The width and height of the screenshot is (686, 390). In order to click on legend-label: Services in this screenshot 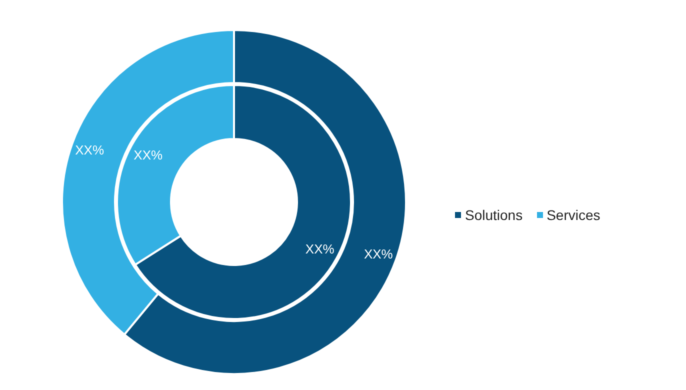, I will do `click(573, 215)`.